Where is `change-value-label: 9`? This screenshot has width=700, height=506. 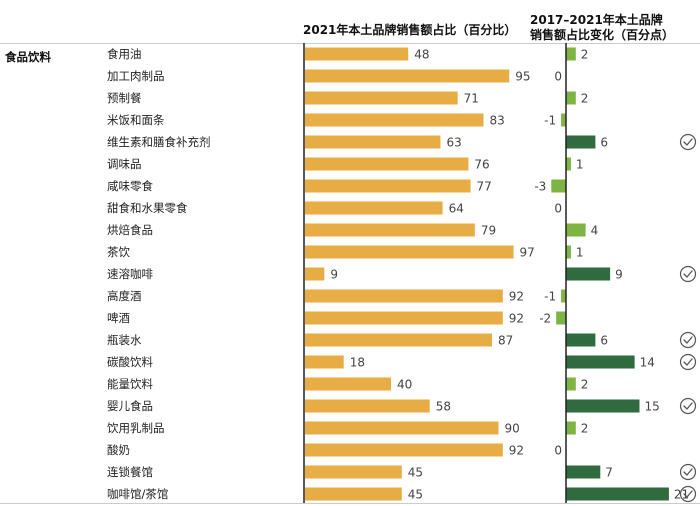
change-value-label: 9 is located at coordinates (619, 275).